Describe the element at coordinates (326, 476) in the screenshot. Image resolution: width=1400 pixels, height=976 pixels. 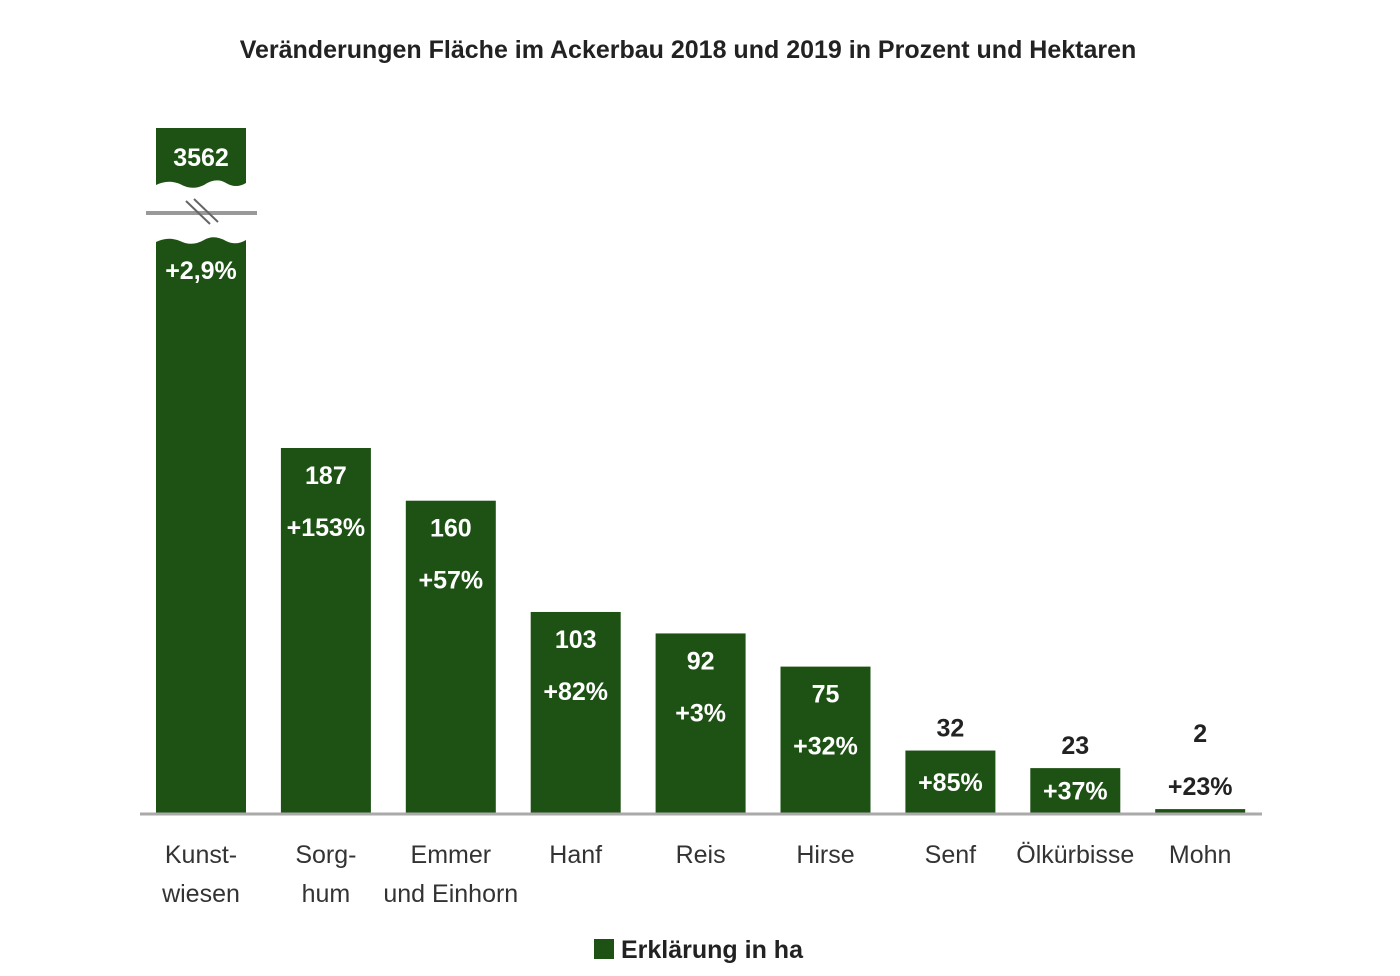
I see `value-label: 187` at that location.